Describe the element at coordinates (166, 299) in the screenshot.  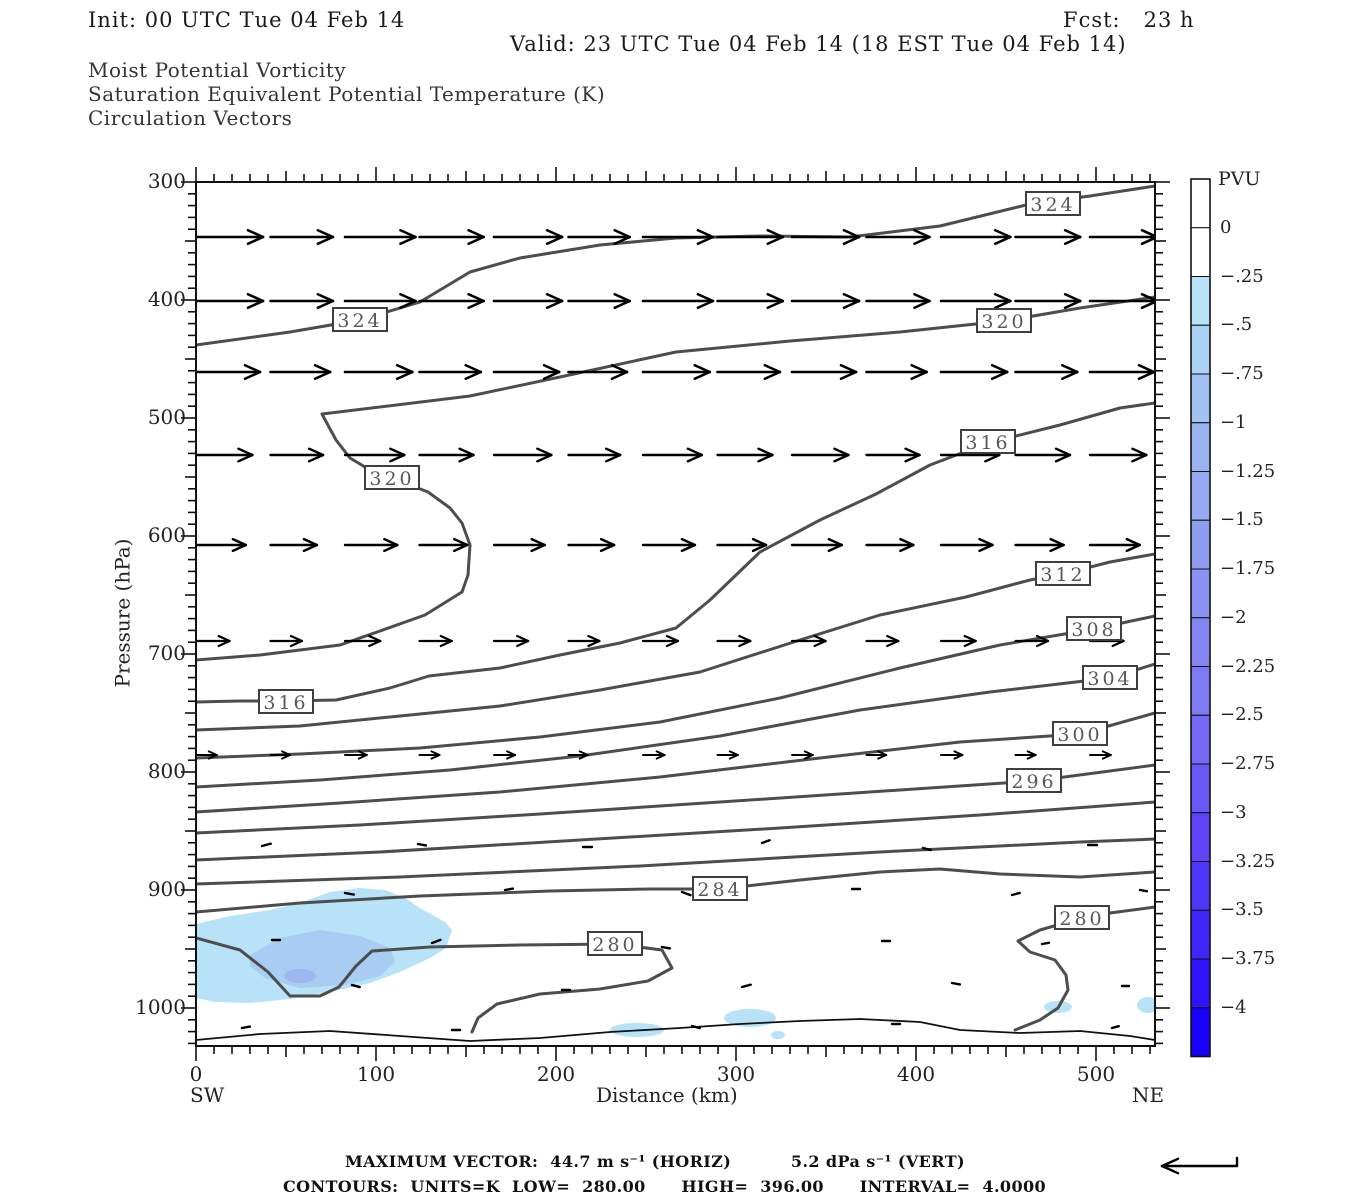
I see `y-tick-label: 400` at that location.